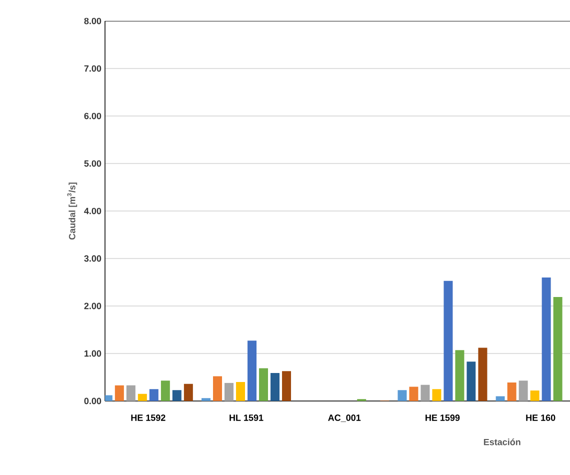 The height and width of the screenshot is (475, 570). What do you see at coordinates (344, 418) in the screenshot?
I see `x-tick-label: AC_001` at bounding box center [344, 418].